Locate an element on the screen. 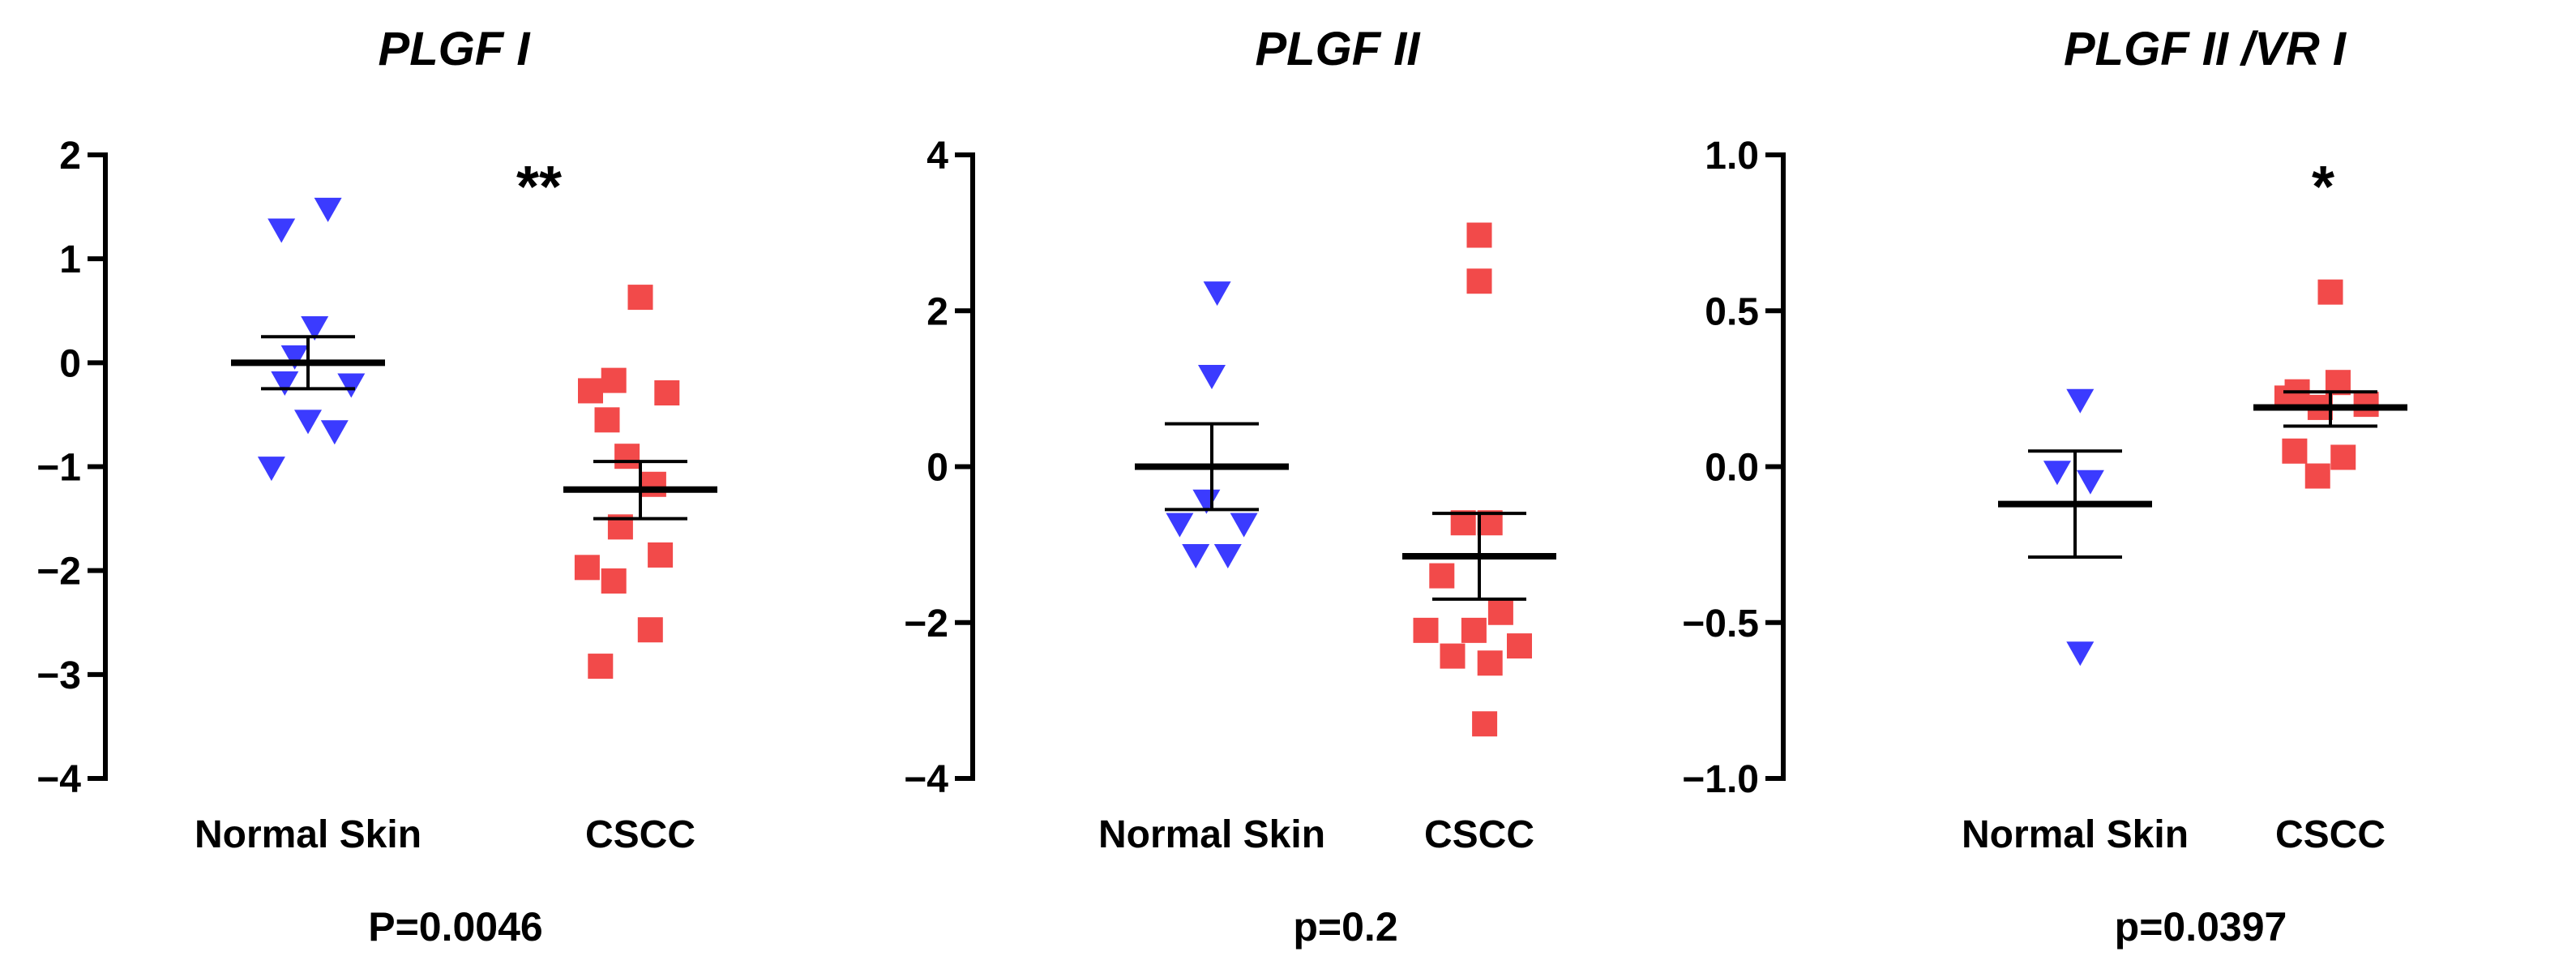  y-tick-label: −0.5 is located at coordinates (1720, 623).